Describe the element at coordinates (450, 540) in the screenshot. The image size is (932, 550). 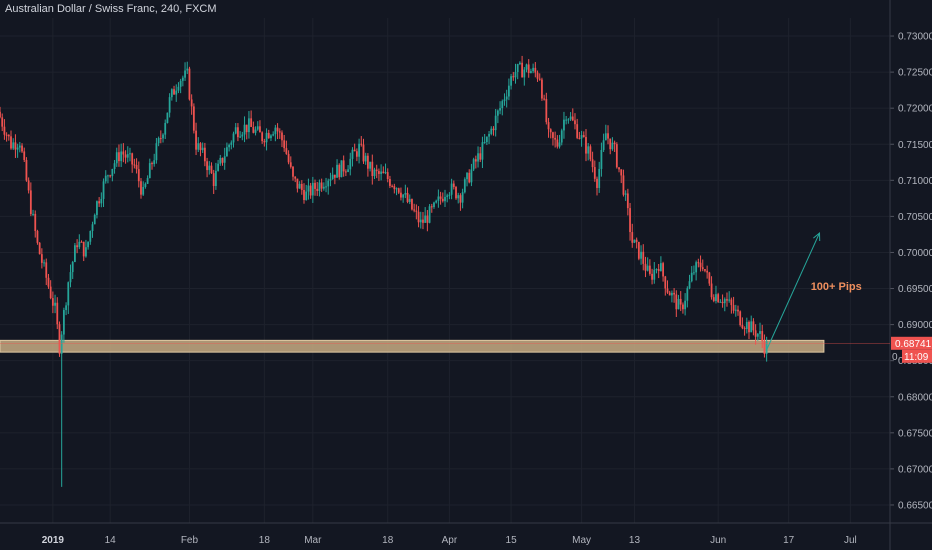
I see `x-tick-label: Apr` at that location.